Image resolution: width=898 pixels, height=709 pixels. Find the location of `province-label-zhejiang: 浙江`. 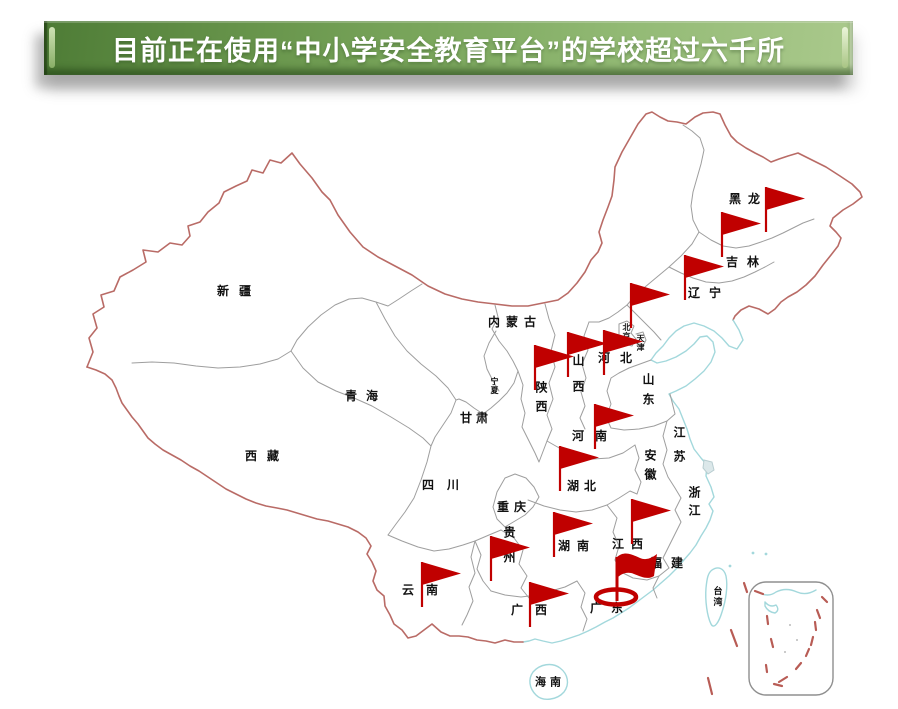

province-label-zhejiang: 浙江 is located at coordinates (694, 504).